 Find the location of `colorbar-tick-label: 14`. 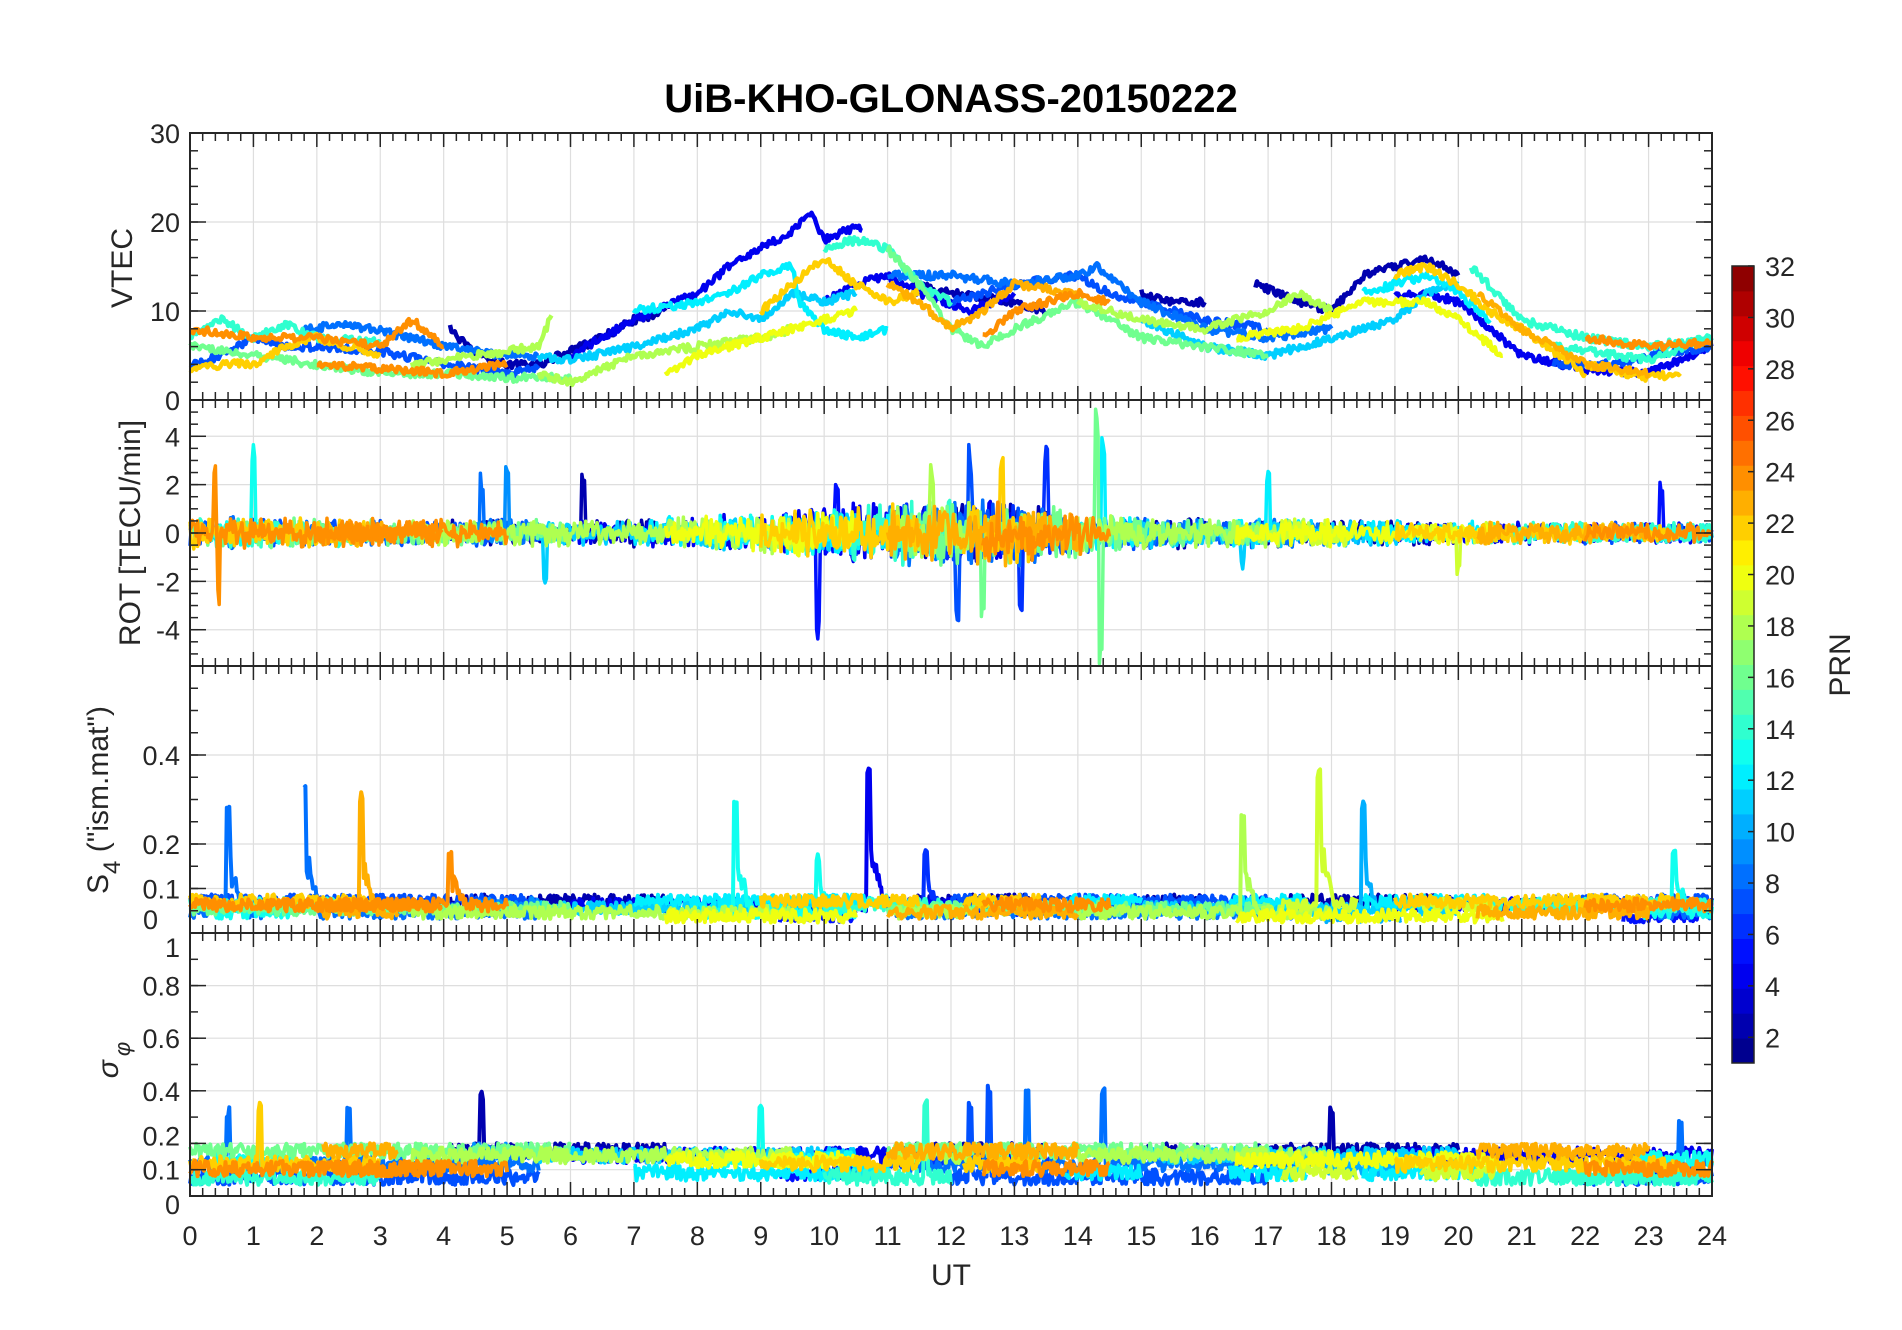

colorbar-tick-label: 14 is located at coordinates (1780, 730).